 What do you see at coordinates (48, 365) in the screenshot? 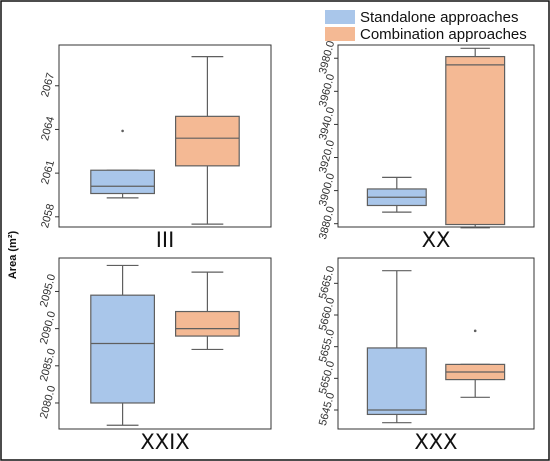
I see `y-tick-label: 2085.0` at bounding box center [48, 365].